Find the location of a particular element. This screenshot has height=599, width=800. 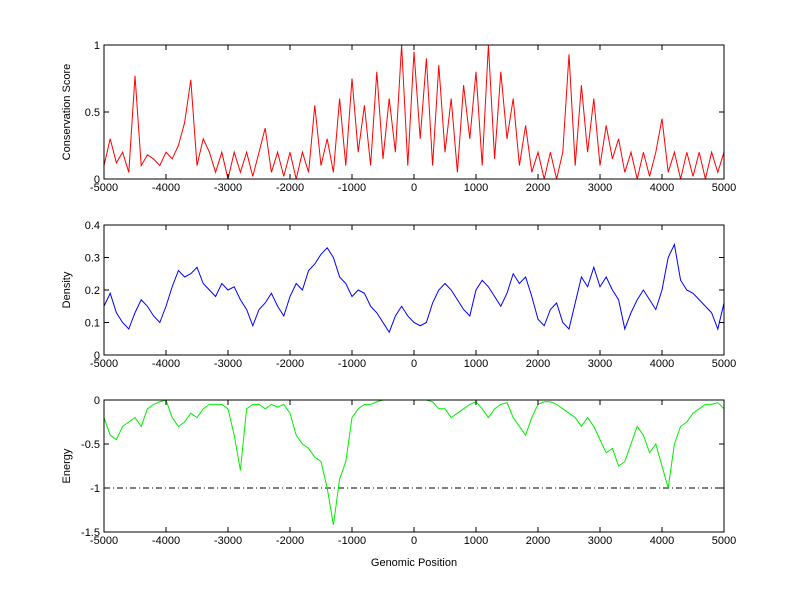

y-tick-label: 0.2 is located at coordinates (92, 291).